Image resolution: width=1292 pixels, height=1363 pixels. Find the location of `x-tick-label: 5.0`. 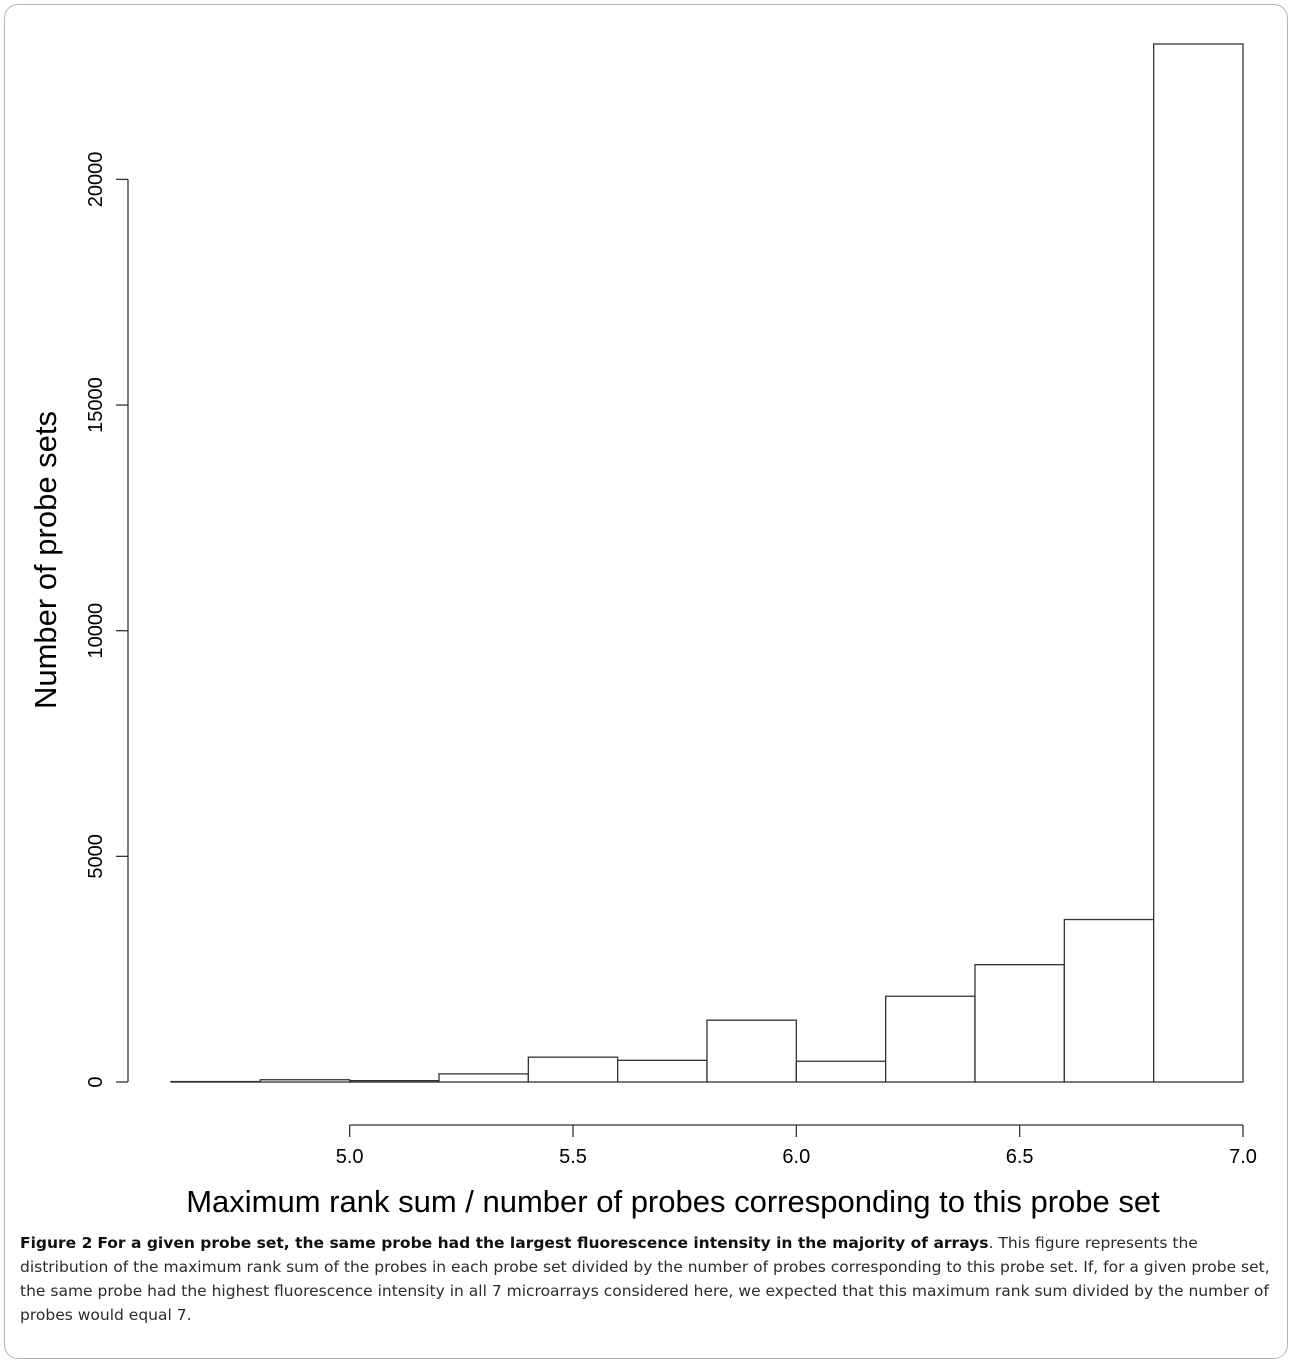

x-tick-label: 5.0 is located at coordinates (350, 1157).